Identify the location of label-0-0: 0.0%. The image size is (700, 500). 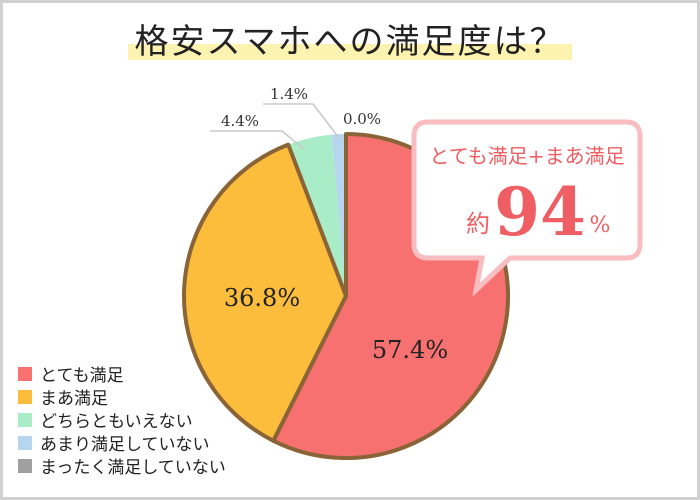
(362, 119).